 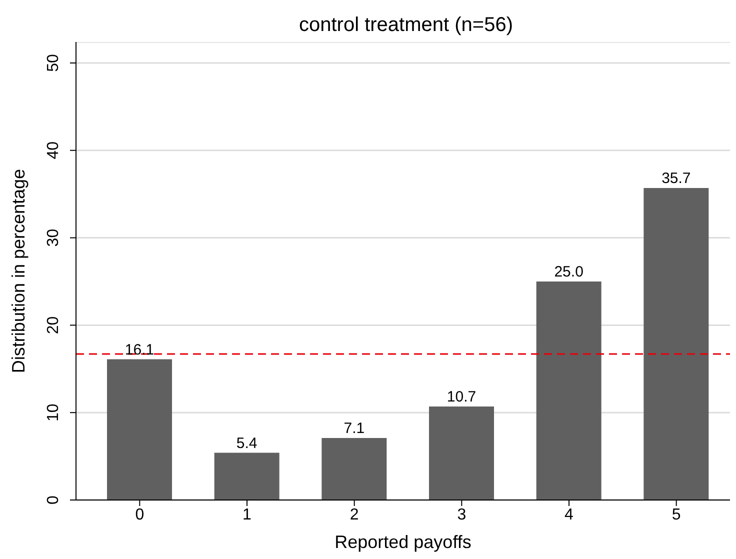 I want to click on chart-title: control treatment (n=56), so click(x=406, y=25).